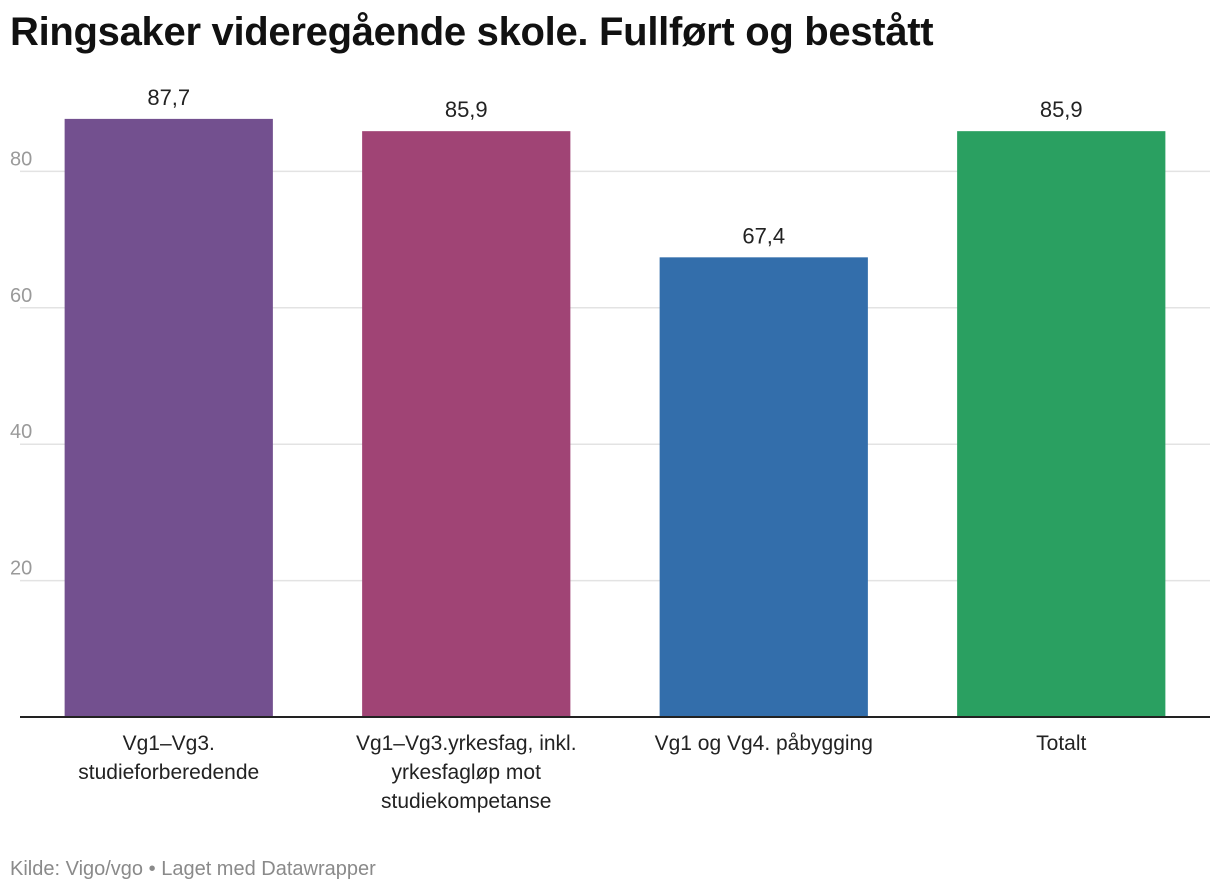 The width and height of the screenshot is (1220, 894). I want to click on x-tick-label-line: Vg1 og Vg4. påbygging, so click(764, 743).